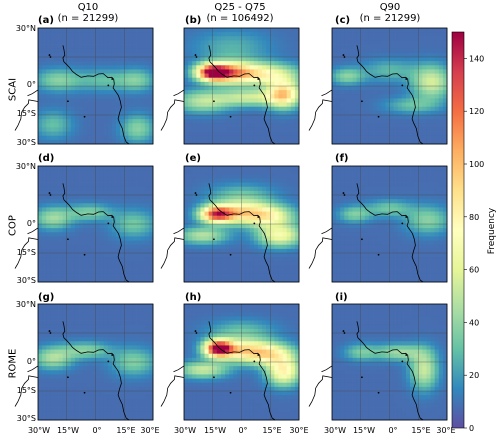  Describe the element at coordinates (179, 231) in the screenshot. I see `south-america-coastline-north` at that location.